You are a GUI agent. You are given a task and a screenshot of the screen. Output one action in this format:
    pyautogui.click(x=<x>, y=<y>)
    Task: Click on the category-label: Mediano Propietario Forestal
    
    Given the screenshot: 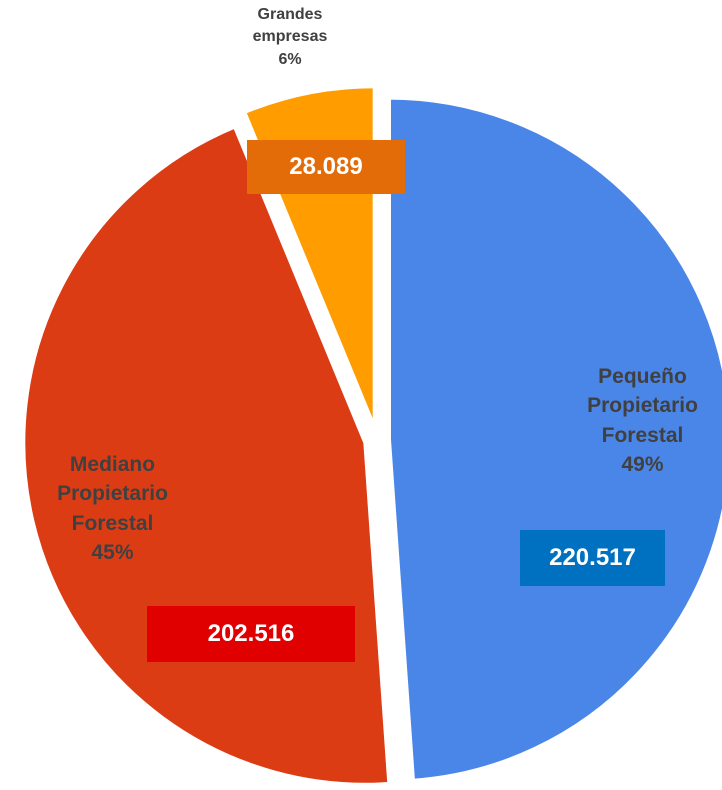 What is the action you would take?
    pyautogui.click(x=112, y=494)
    